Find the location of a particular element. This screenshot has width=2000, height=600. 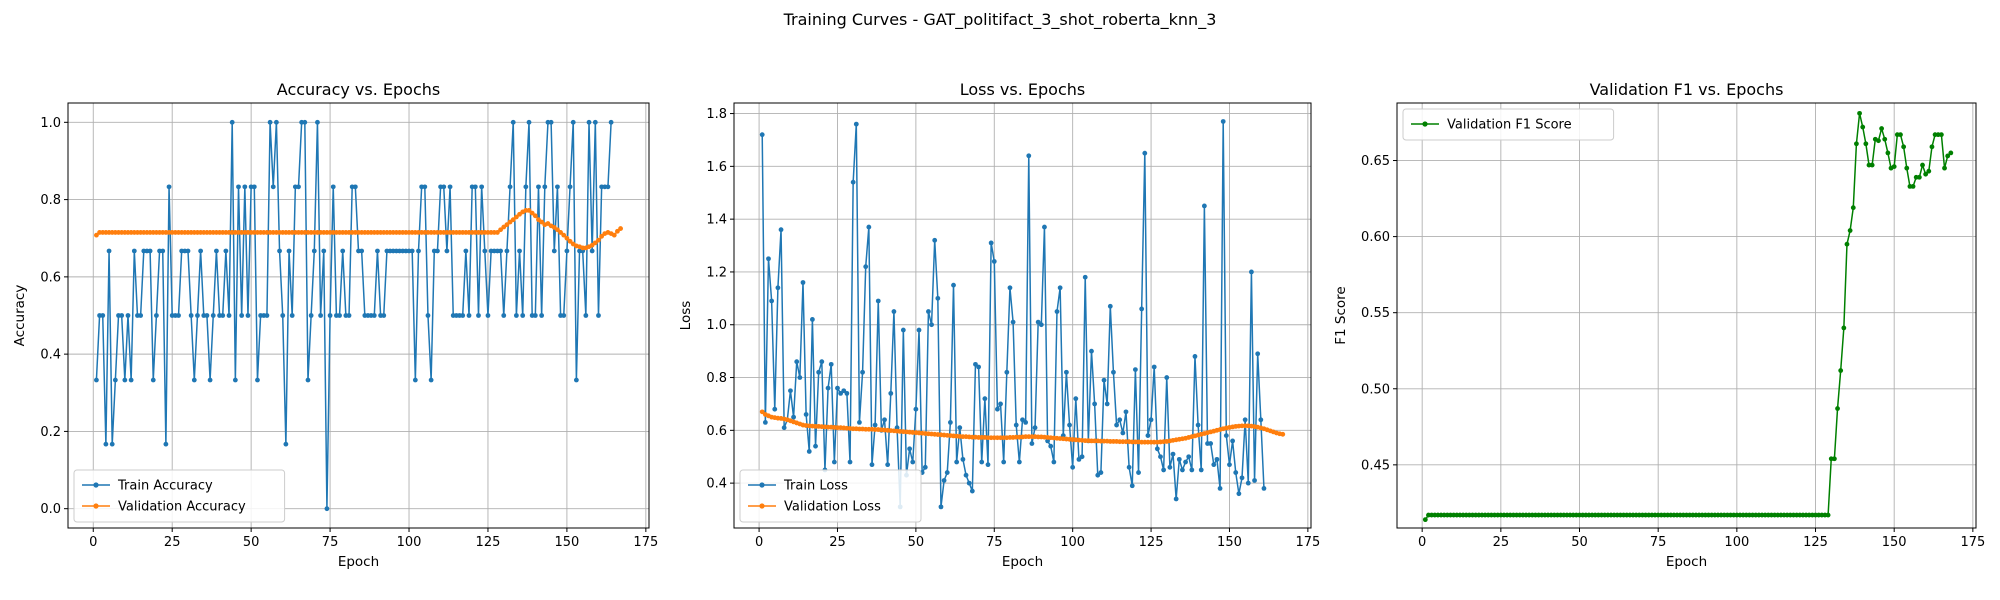

y-tick-label: 0.8 is located at coordinates (50, 200).